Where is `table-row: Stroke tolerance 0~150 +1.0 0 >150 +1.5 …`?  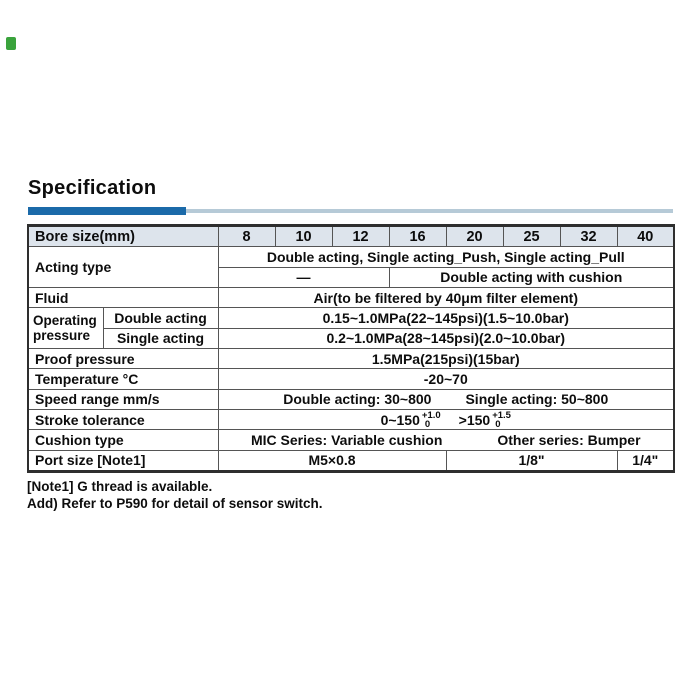 table-row: Stroke tolerance 0~150 +1.0 0 >150 +1.5 … is located at coordinates (351, 419).